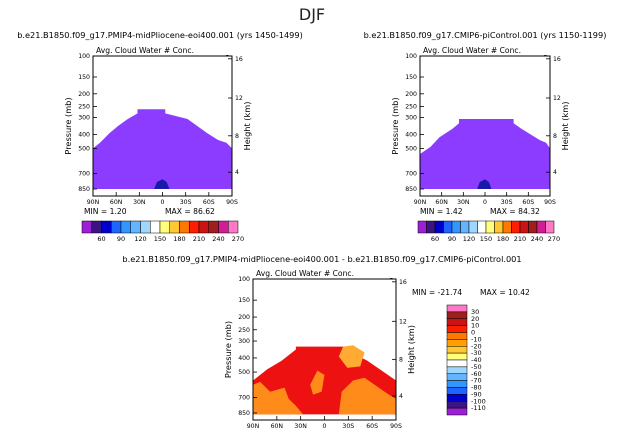  I want to click on y-tick-label-right: 8, so click(237, 136).